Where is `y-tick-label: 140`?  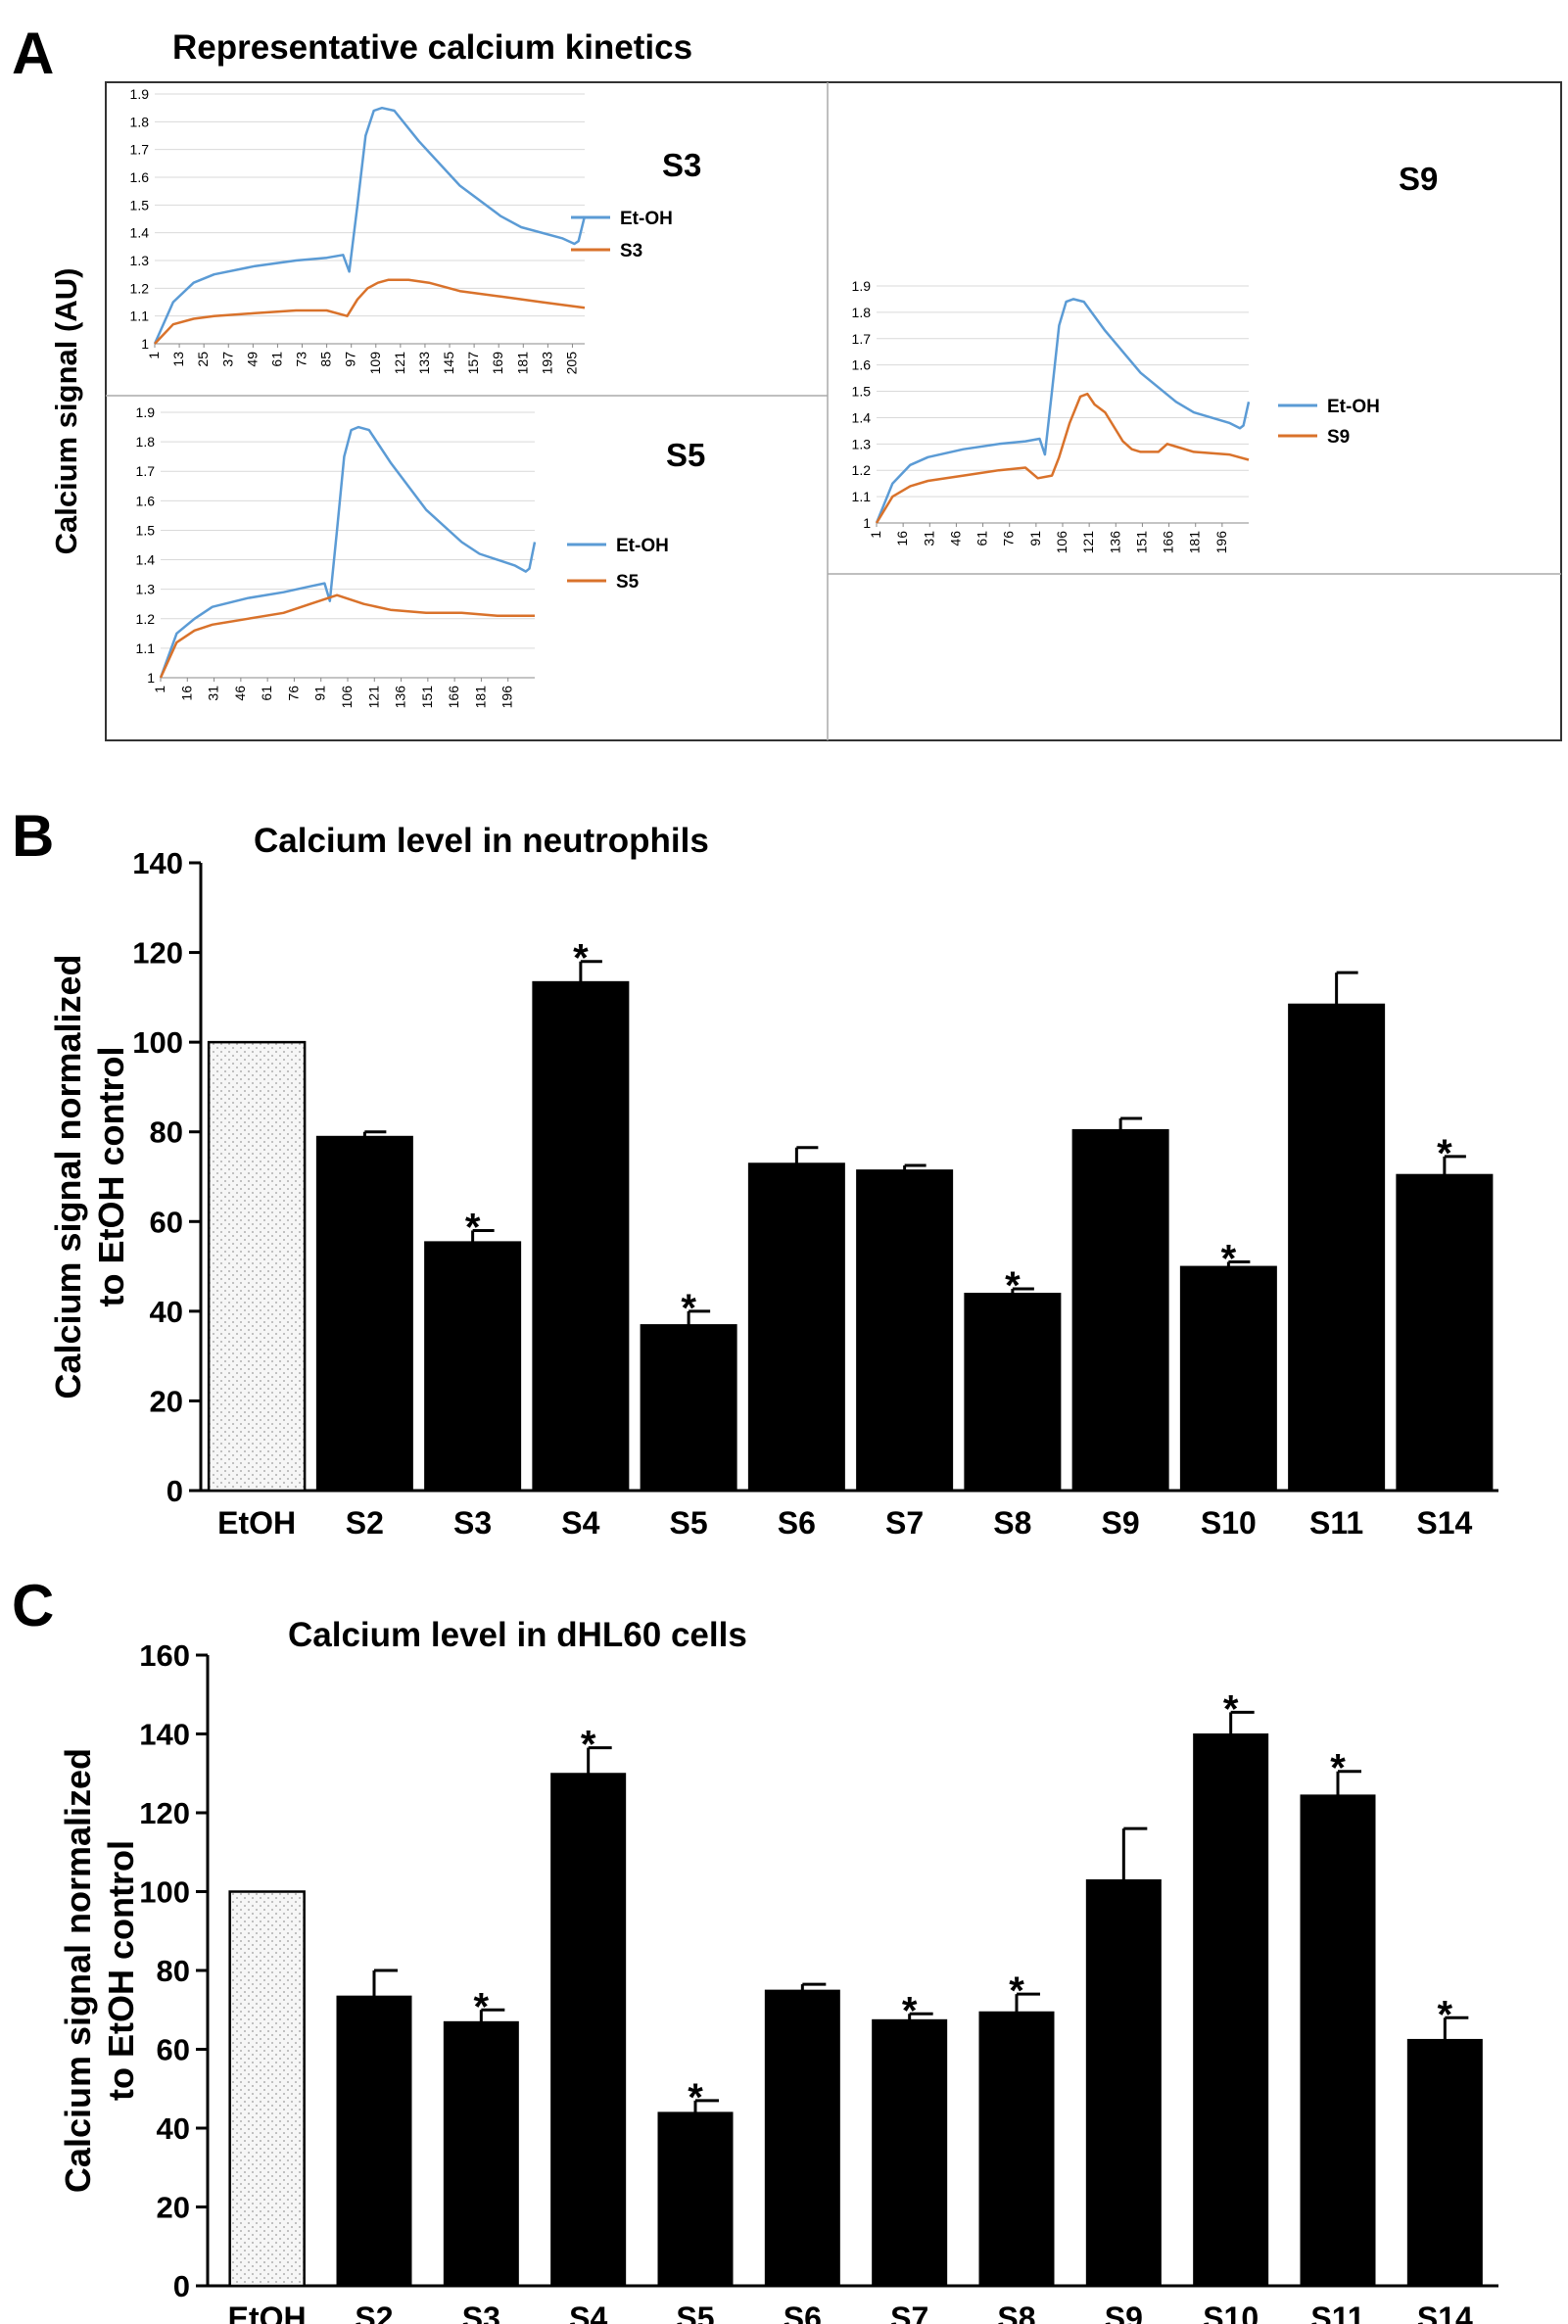 y-tick-label: 140 is located at coordinates (164, 1735).